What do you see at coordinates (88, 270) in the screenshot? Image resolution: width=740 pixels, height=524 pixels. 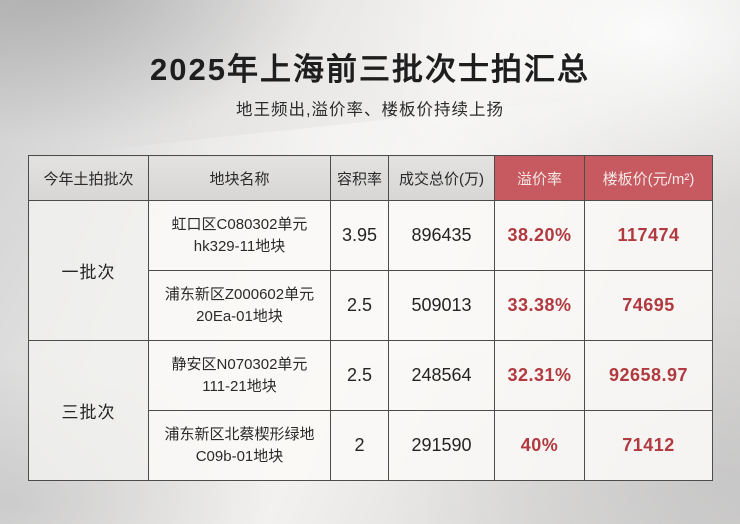 I see `batch-label-first: 一批次` at bounding box center [88, 270].